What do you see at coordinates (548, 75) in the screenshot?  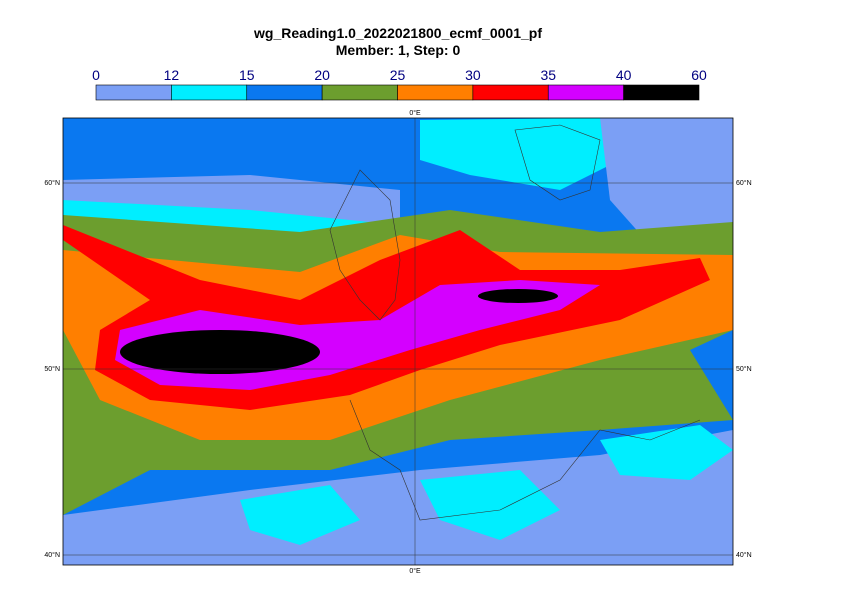 I see `colorbar-tick-label: 35` at bounding box center [548, 75].